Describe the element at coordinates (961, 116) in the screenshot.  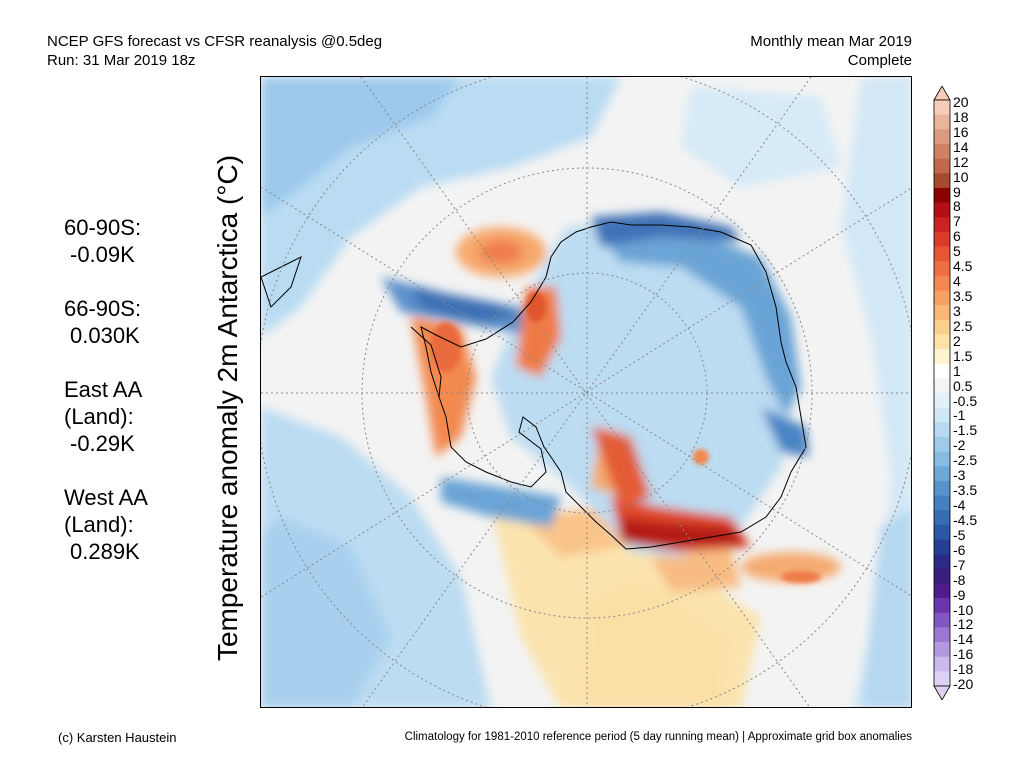
I see `colorbar-tick-label: 18` at that location.